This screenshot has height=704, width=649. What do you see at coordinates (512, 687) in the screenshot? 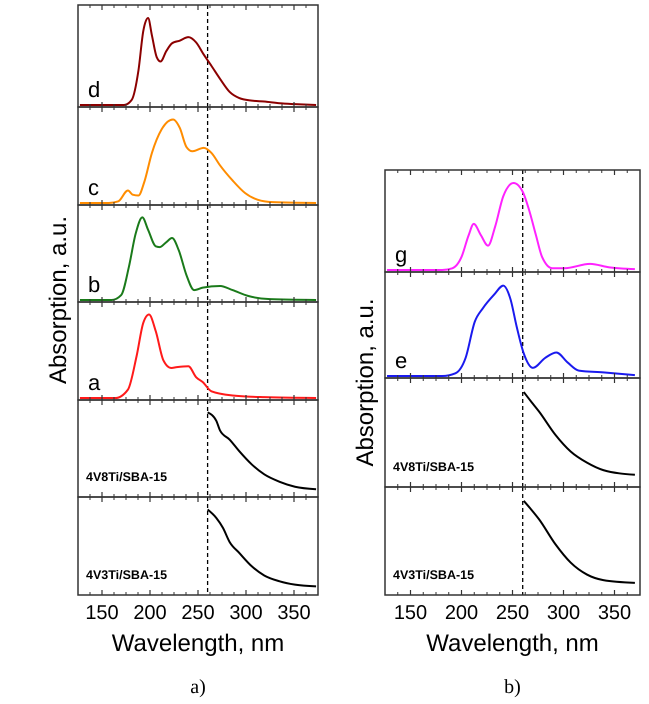
I see `text: b)` at bounding box center [512, 687].